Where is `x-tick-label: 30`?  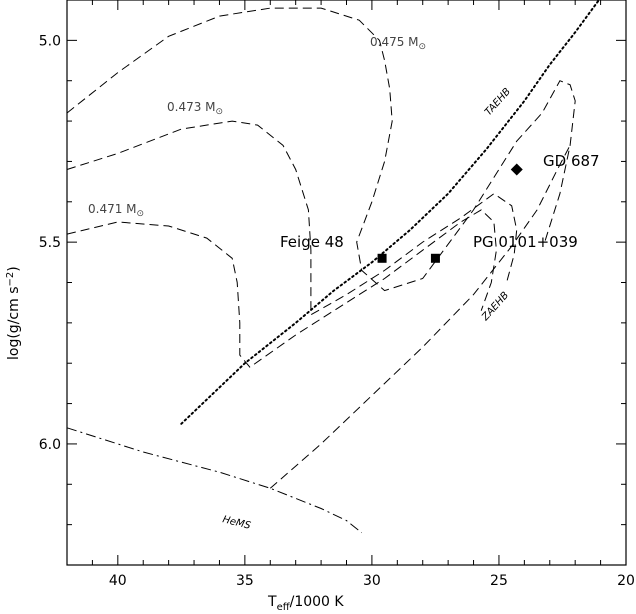 x-tick-label: 30 is located at coordinates (372, 581).